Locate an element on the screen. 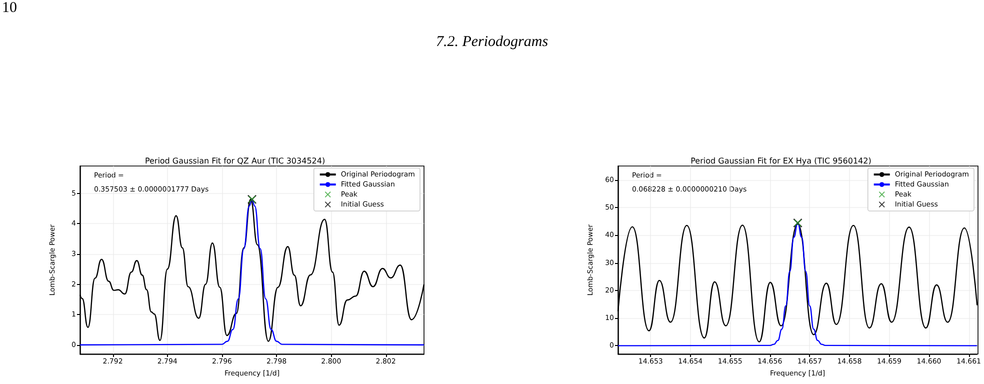  text: 10 is located at coordinates (9, 8).